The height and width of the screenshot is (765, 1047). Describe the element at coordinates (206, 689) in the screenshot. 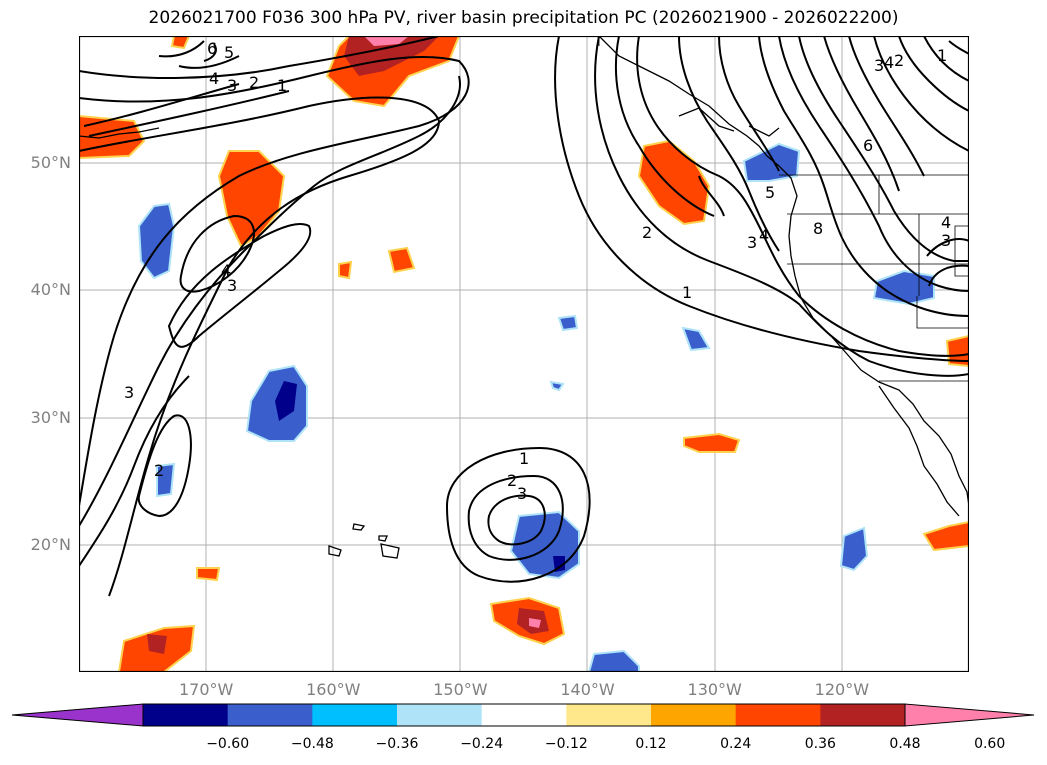

I see `longitude-label: 170°W` at that location.